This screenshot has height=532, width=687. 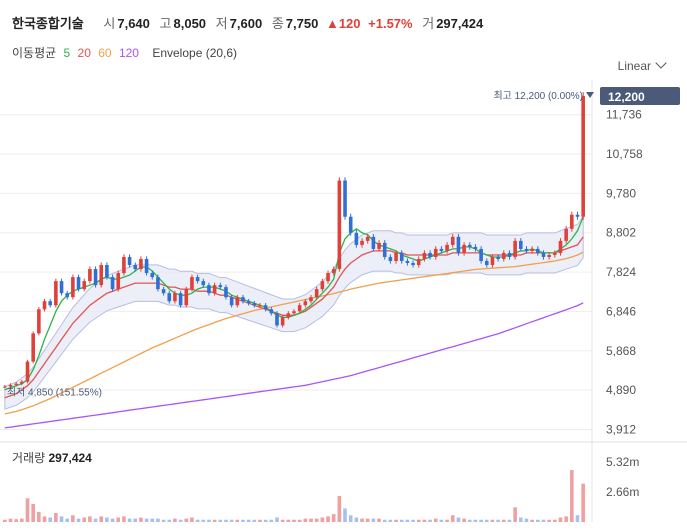 What do you see at coordinates (195, 53) in the screenshot?
I see `envelope-legend: Envelope (20,6)` at bounding box center [195, 53].